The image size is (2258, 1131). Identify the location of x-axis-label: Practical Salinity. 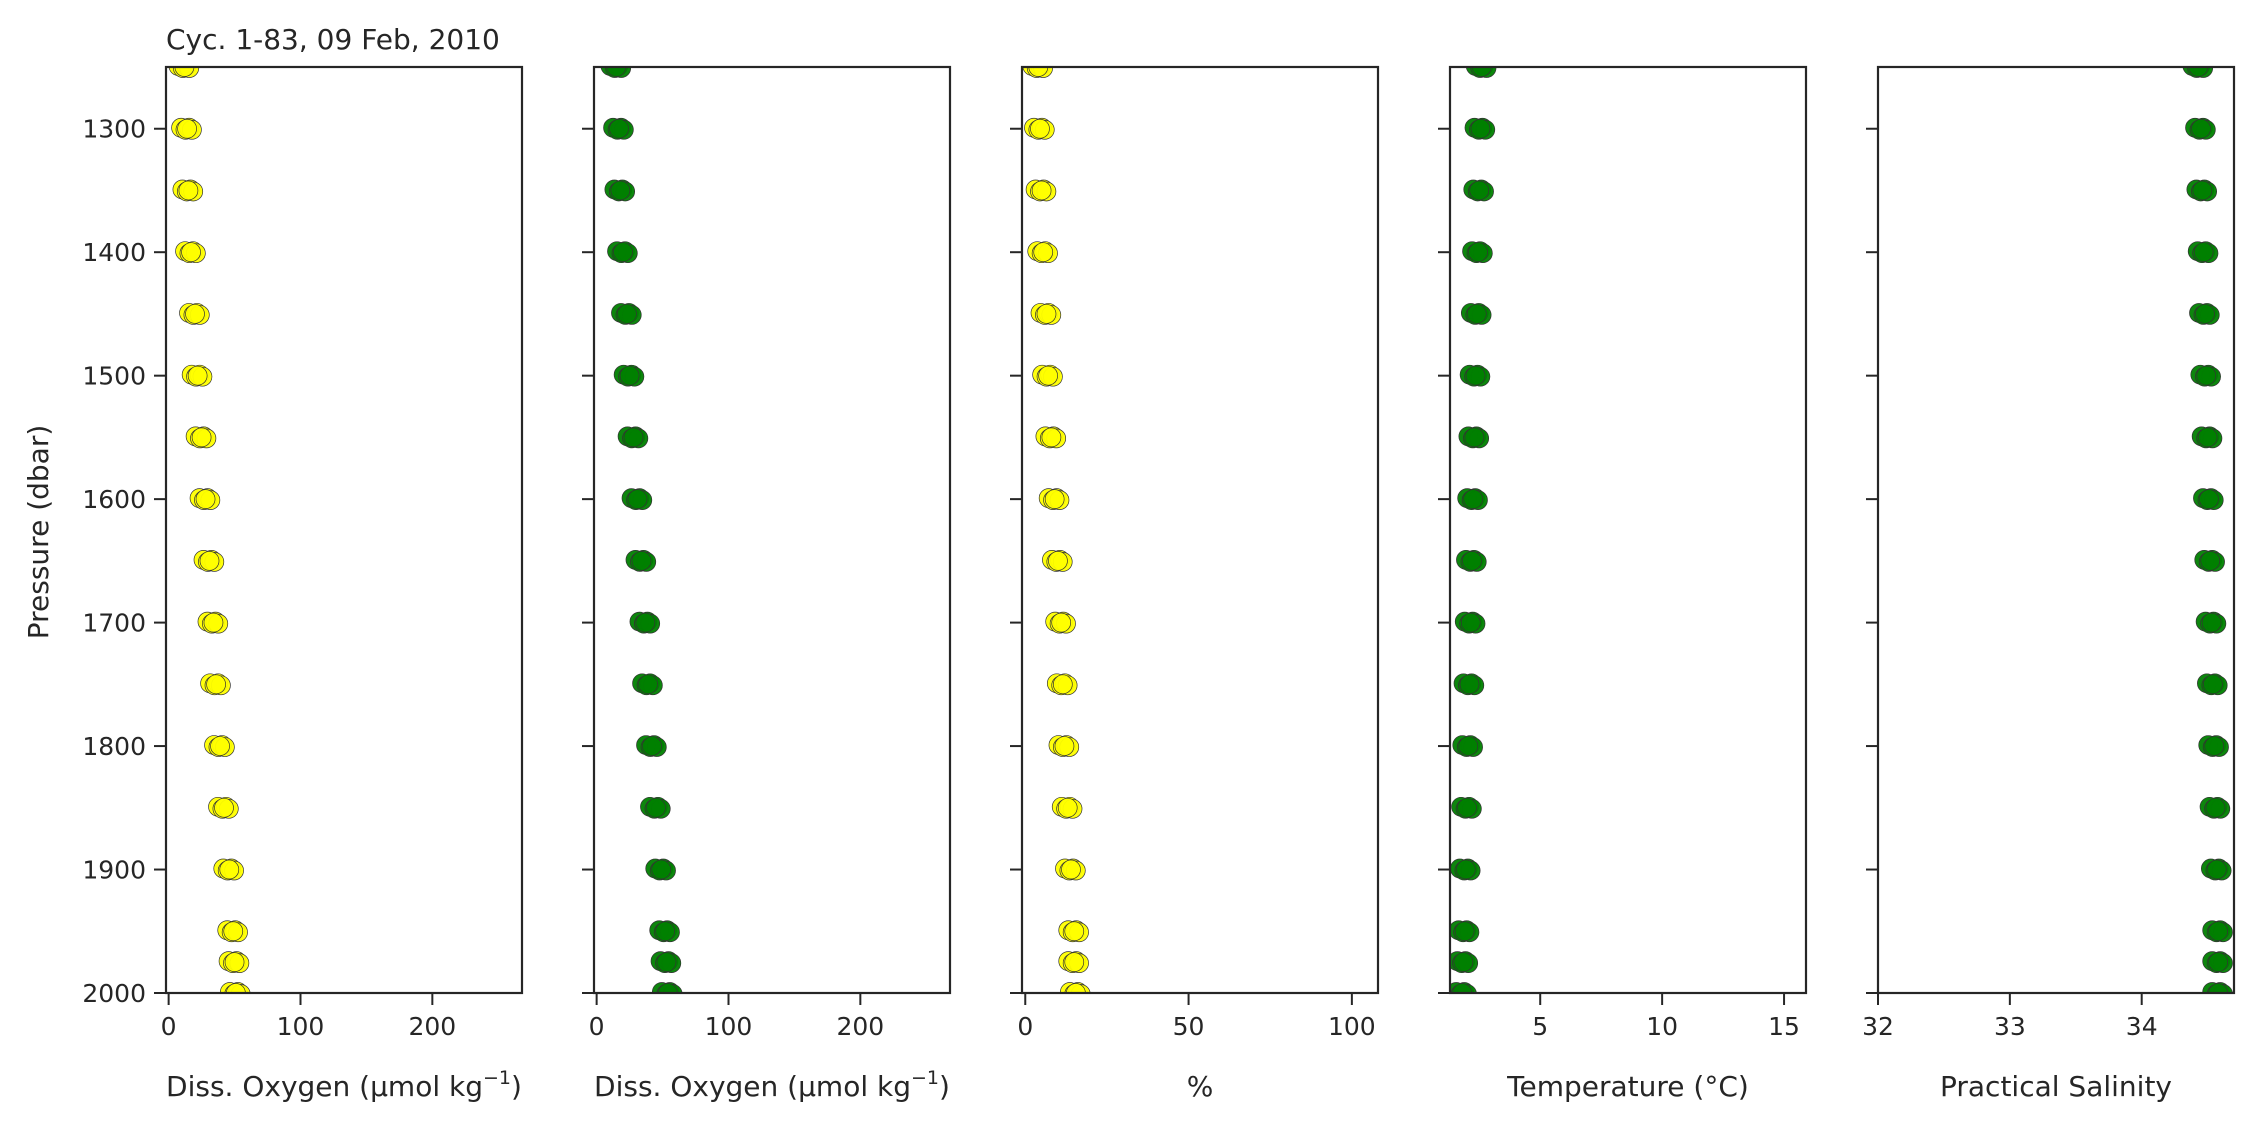
(2056, 1086).